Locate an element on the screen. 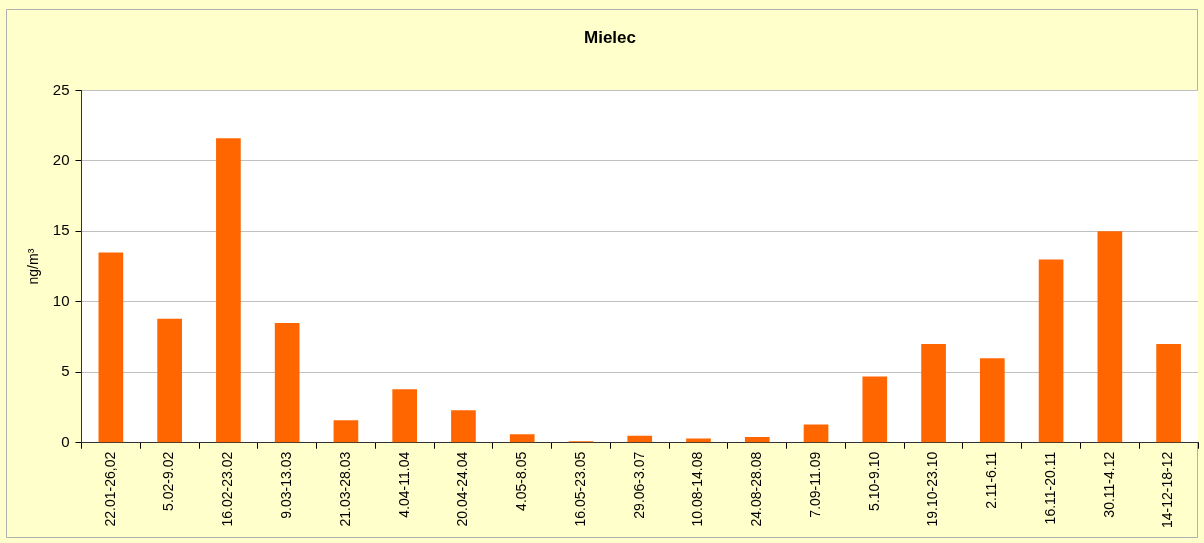 The width and height of the screenshot is (1204, 543). x-tick-label: 10.08-14.08 is located at coordinates (697, 489).